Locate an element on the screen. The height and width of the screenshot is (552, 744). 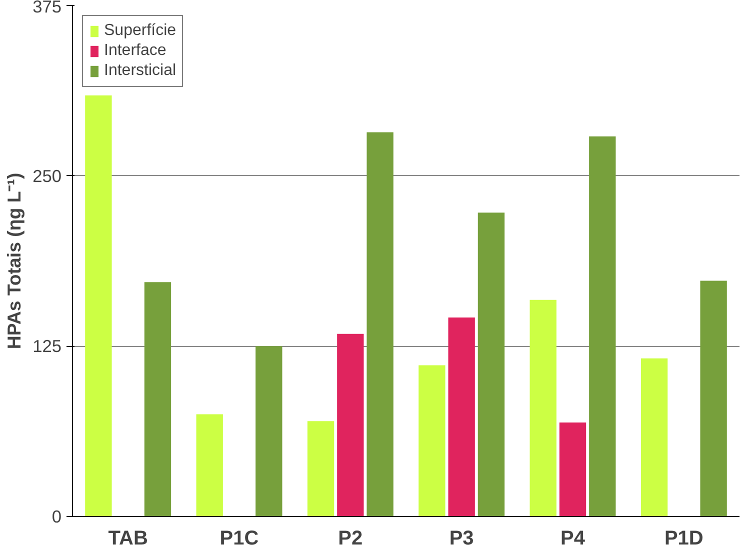
y-tick-label: 250 is located at coordinates (47, 176).